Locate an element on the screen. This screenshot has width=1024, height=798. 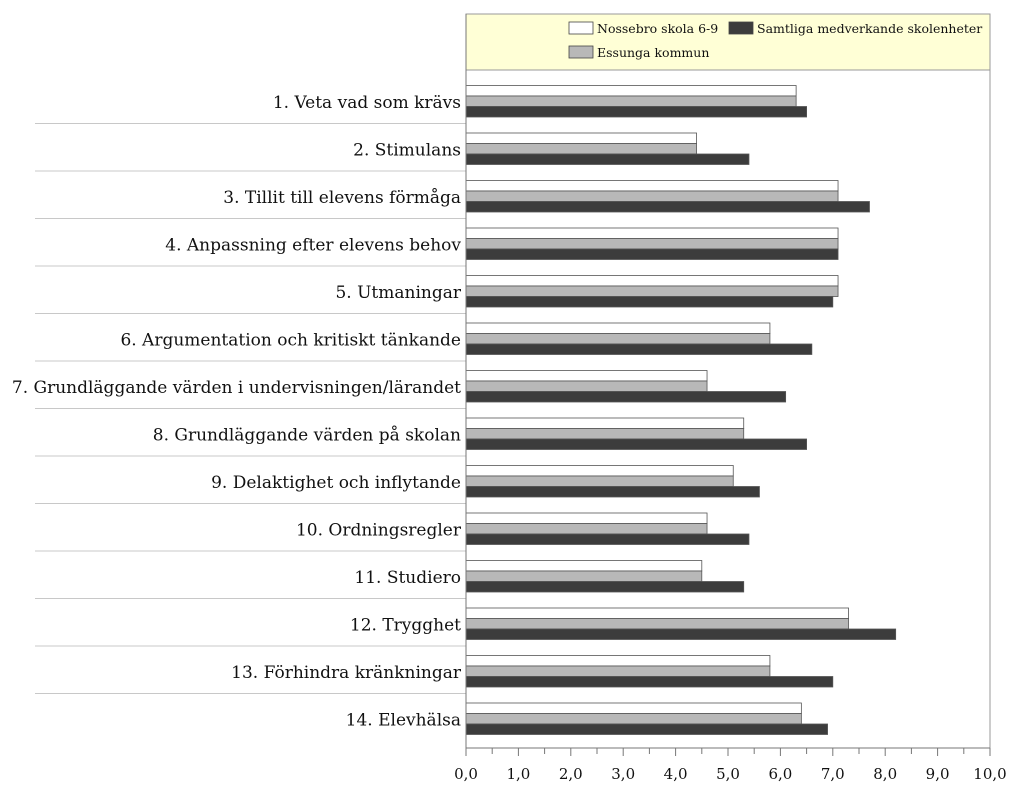
legend-label: Samtliga medverkande skolenheter is located at coordinates (869, 28).